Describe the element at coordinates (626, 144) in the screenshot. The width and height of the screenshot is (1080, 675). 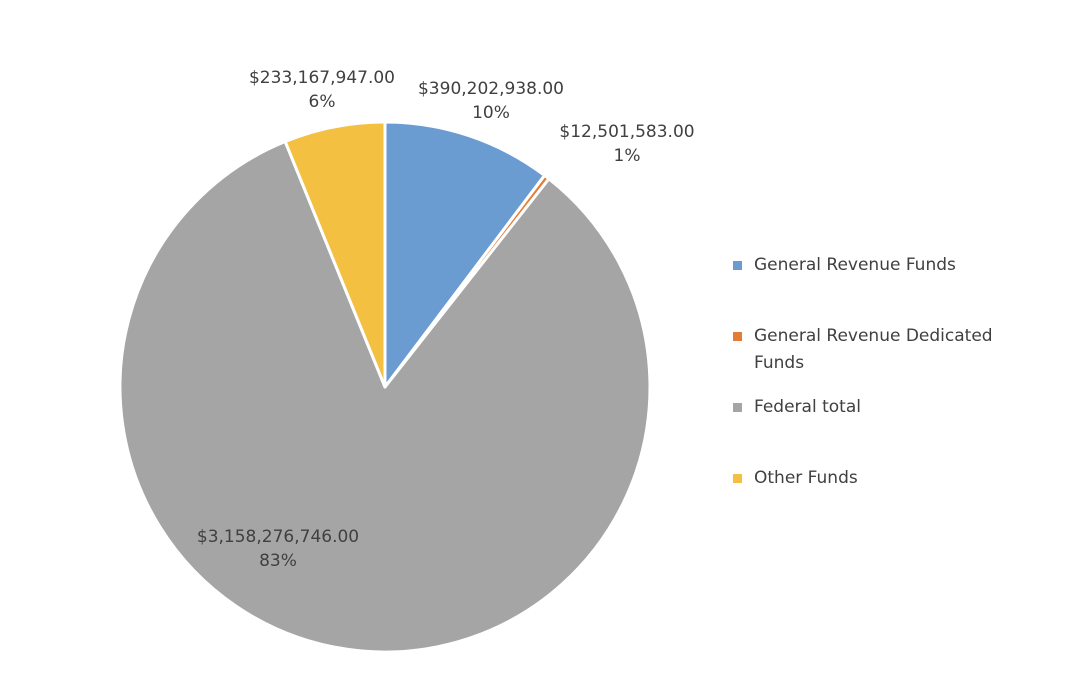
I see `data-label-general-revenue-dedicated: $12,501,583.00 1%` at that location.